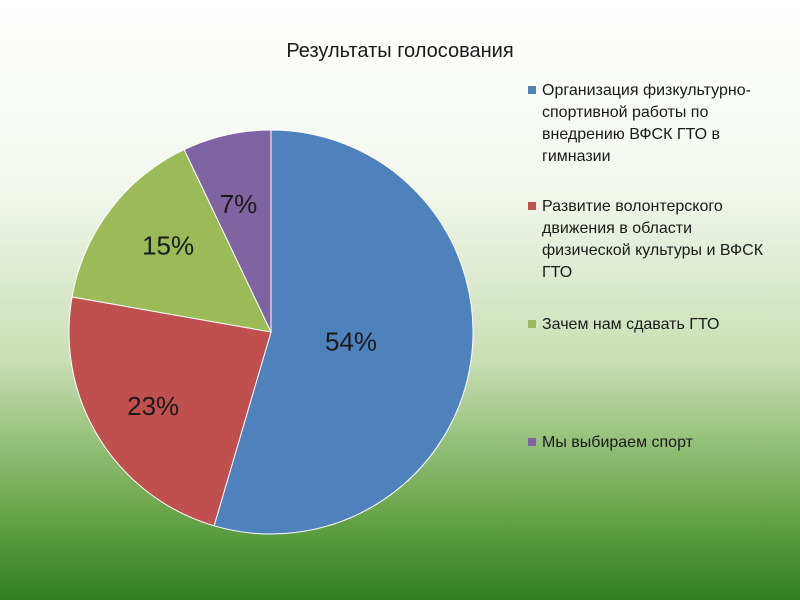  What do you see at coordinates (351, 341) in the screenshot?
I see `data-label-1: 54%` at bounding box center [351, 341].